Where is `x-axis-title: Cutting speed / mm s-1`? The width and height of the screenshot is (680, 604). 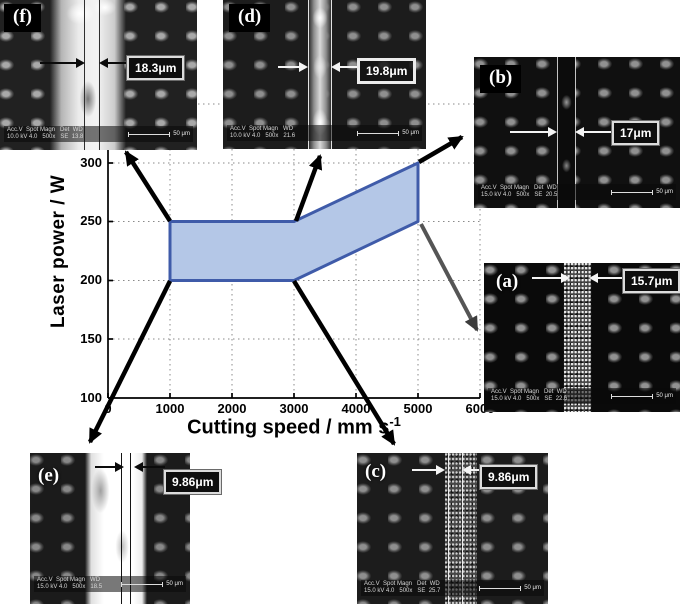
x-axis-title: Cutting speed / mm s-1 is located at coordinates (294, 427).